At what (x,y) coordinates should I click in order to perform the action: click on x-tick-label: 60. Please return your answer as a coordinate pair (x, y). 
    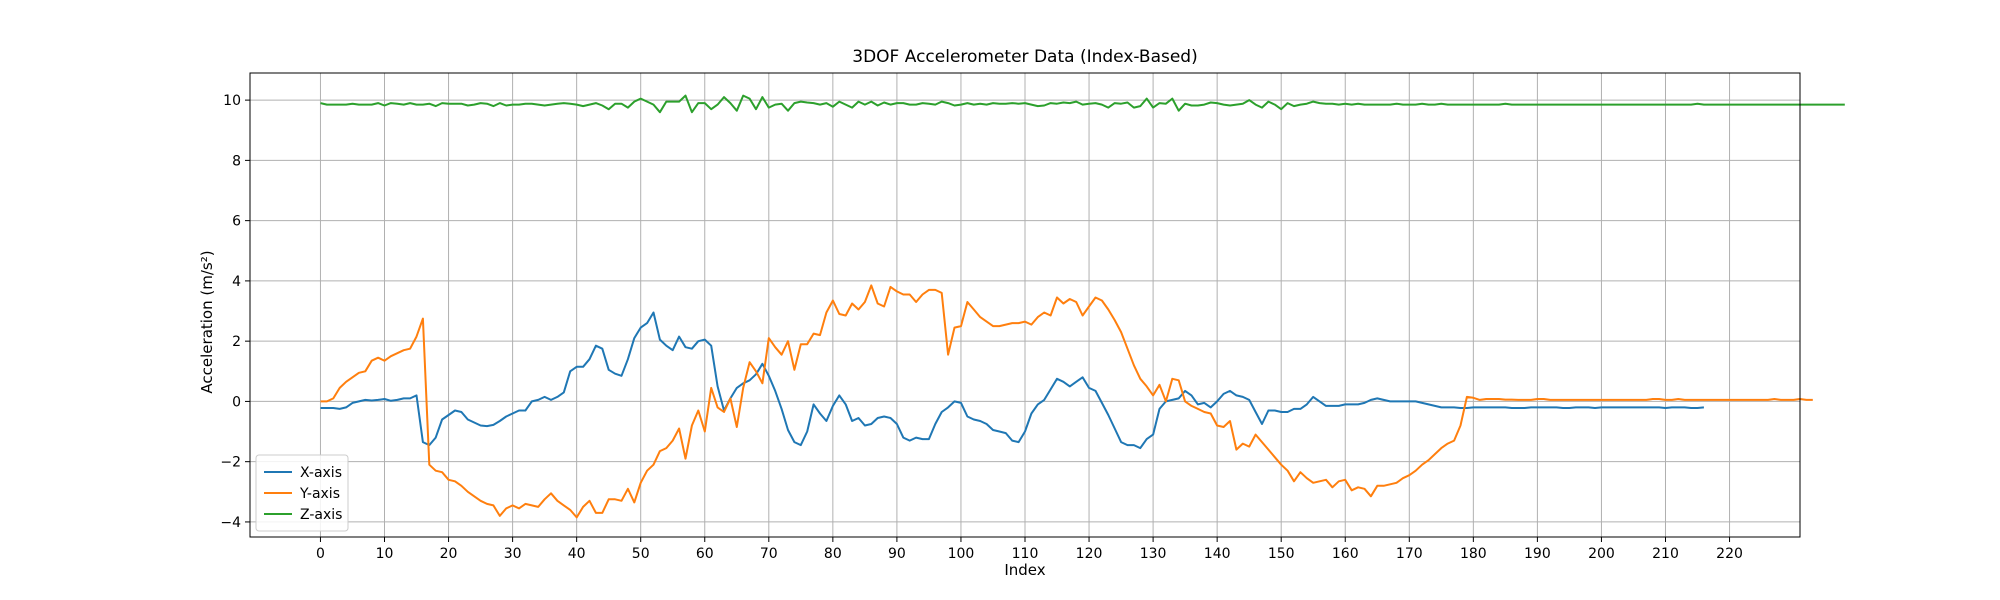
    Looking at the image, I should click on (705, 554).